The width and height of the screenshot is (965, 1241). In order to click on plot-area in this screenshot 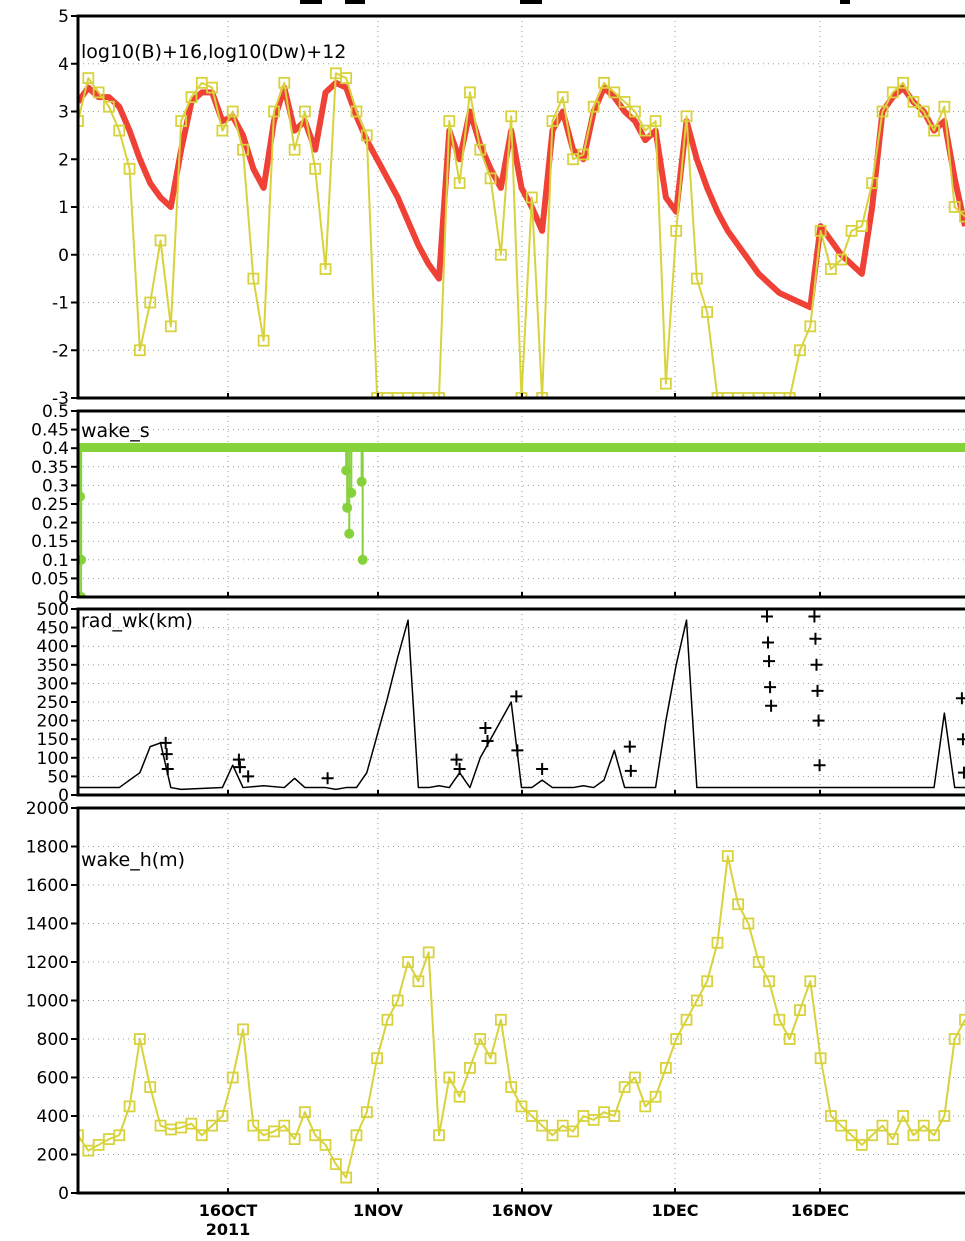, I will do `click(521, 700)`.